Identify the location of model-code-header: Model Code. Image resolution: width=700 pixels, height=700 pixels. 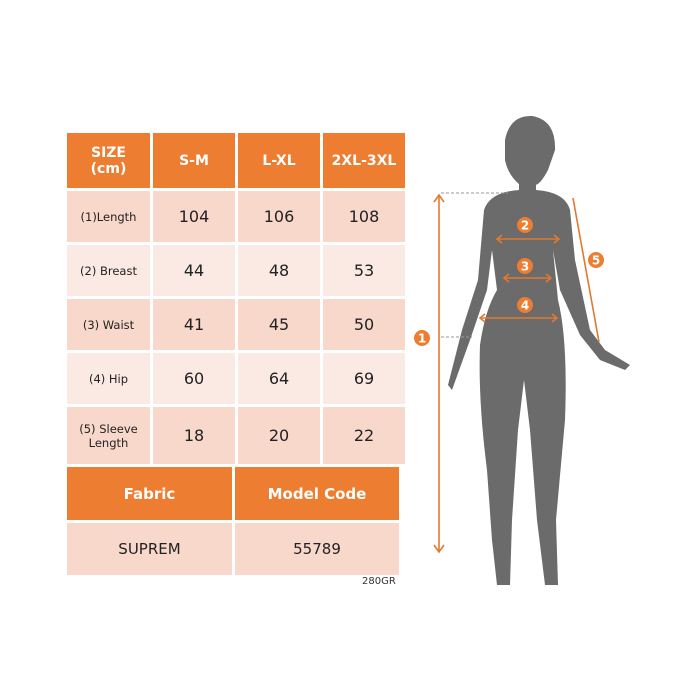
(317, 493).